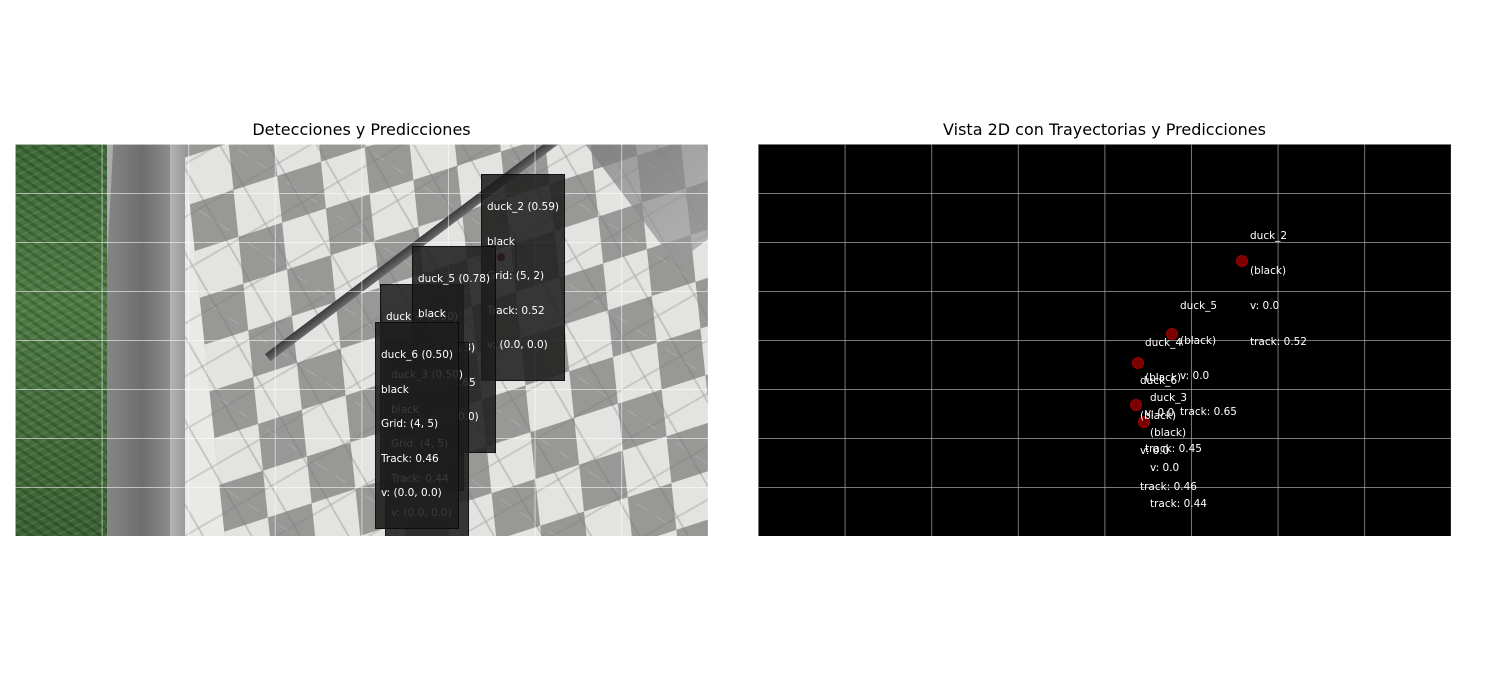 The width and height of the screenshot is (1500, 700). What do you see at coordinates (1208, 411) in the screenshot?
I see `track-line: track: 0.65` at bounding box center [1208, 411].